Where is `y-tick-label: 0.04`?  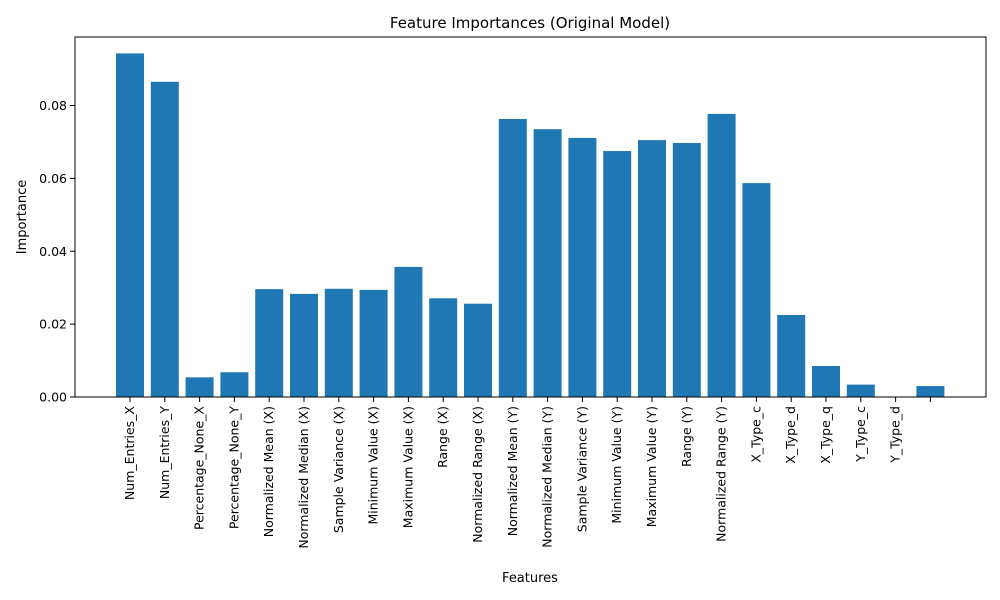
y-tick-label: 0.04 is located at coordinates (53, 251).